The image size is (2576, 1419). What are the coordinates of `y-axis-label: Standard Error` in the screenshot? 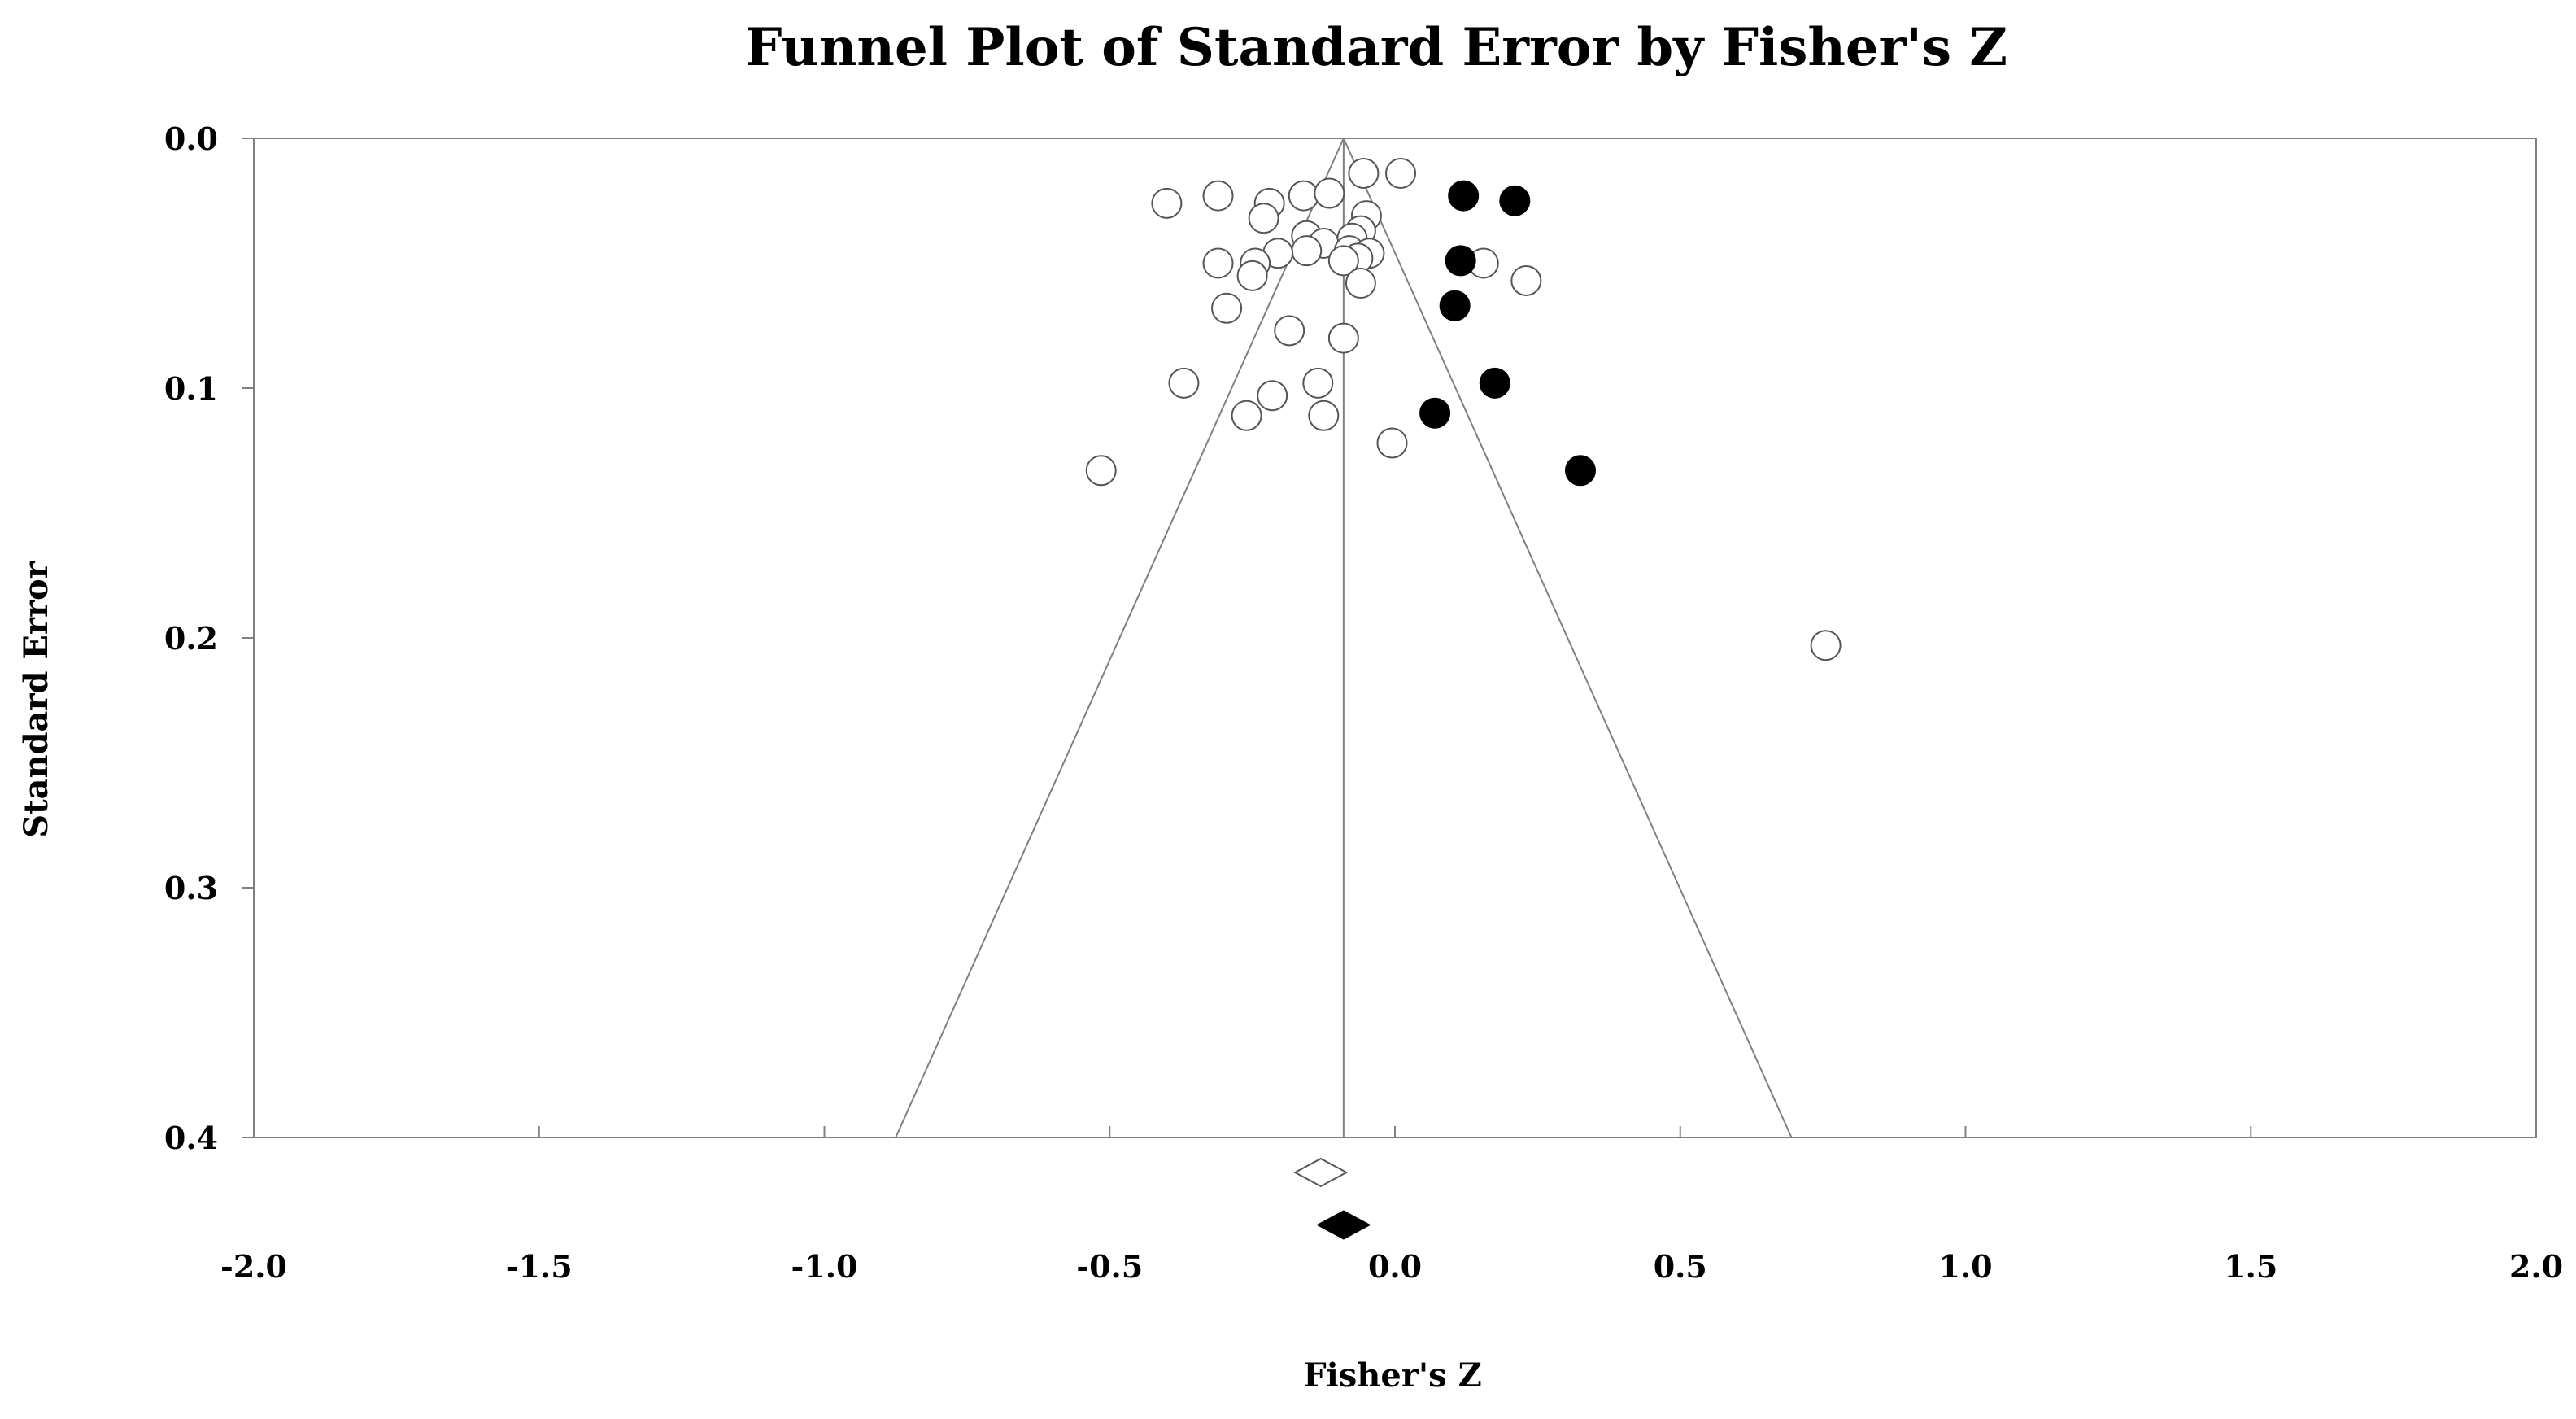 It's located at (36, 699).